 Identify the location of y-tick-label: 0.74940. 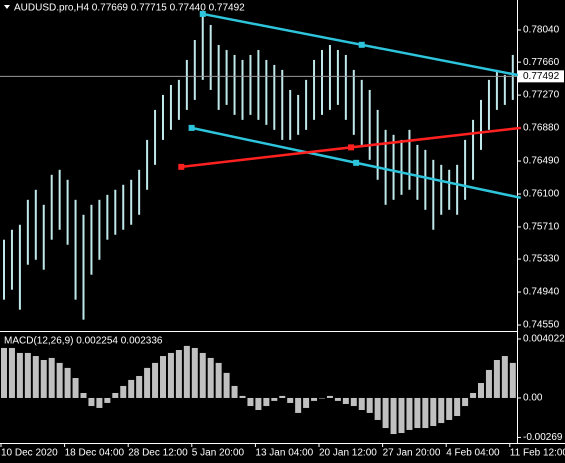
(541, 292).